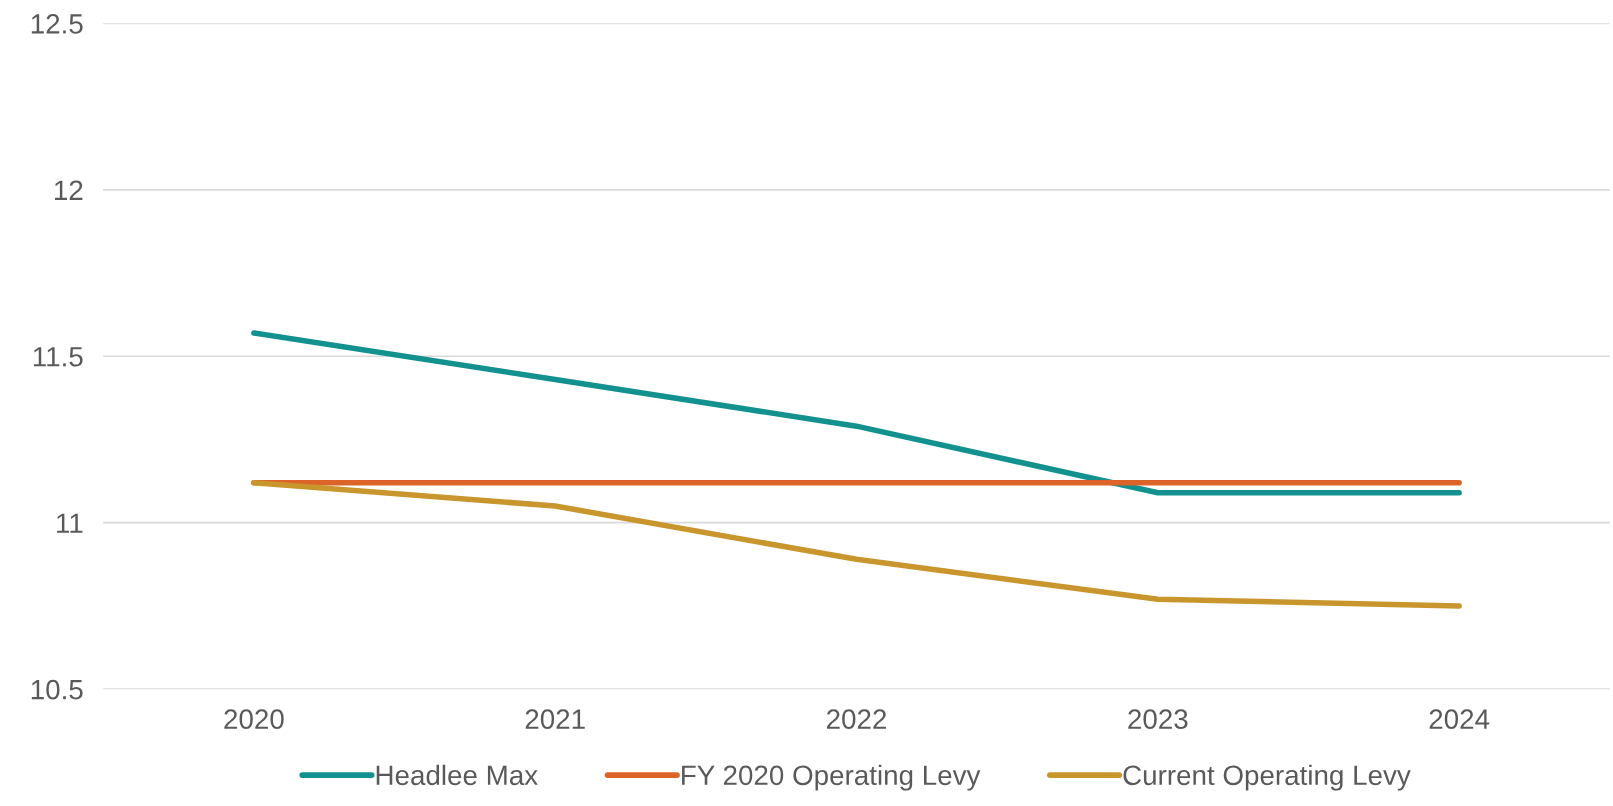 The height and width of the screenshot is (806, 1613). Describe the element at coordinates (1267, 777) in the screenshot. I see `legend-label: Current Operating Levy` at that location.